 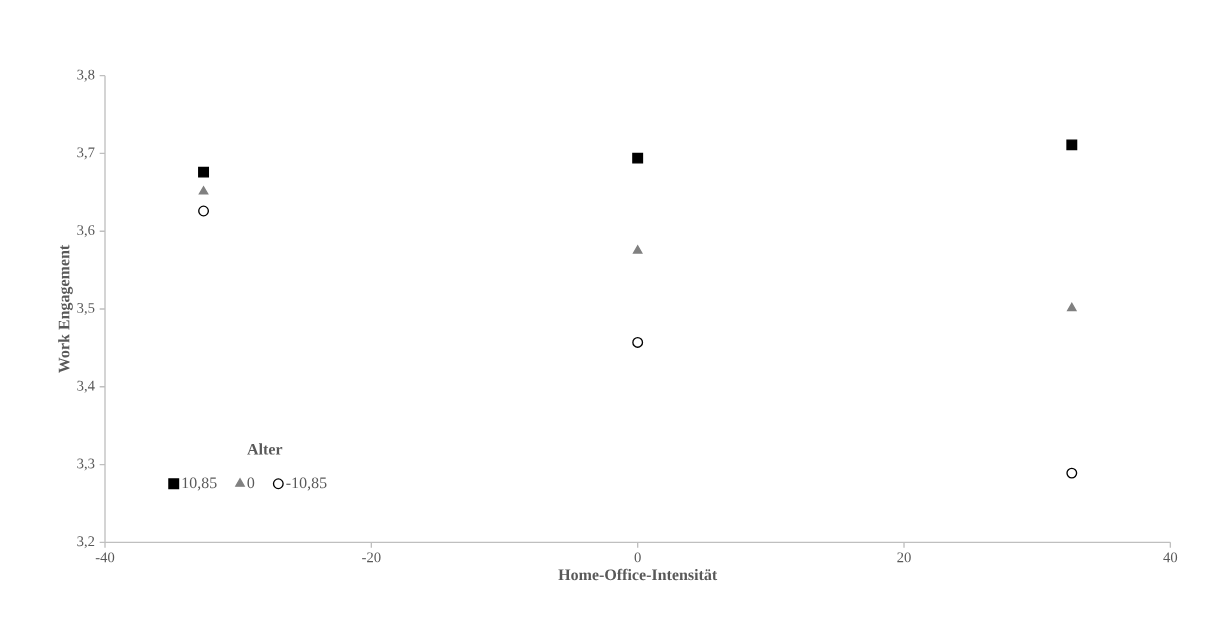 What do you see at coordinates (306, 484) in the screenshot?
I see `legend-label: -10,85` at bounding box center [306, 484].